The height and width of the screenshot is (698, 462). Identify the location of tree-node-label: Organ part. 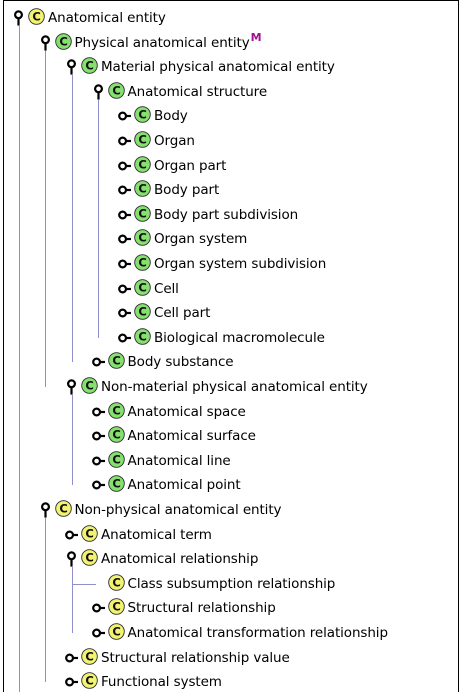
(190, 165).